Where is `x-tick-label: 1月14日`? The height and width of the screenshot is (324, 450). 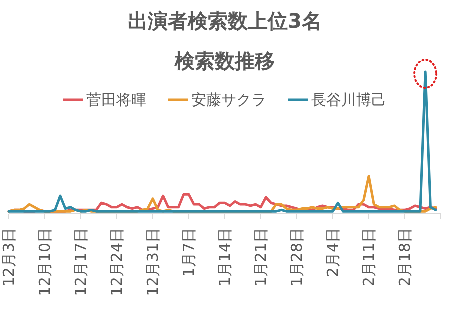 x-tick-label: 1月14日 is located at coordinates (225, 257).